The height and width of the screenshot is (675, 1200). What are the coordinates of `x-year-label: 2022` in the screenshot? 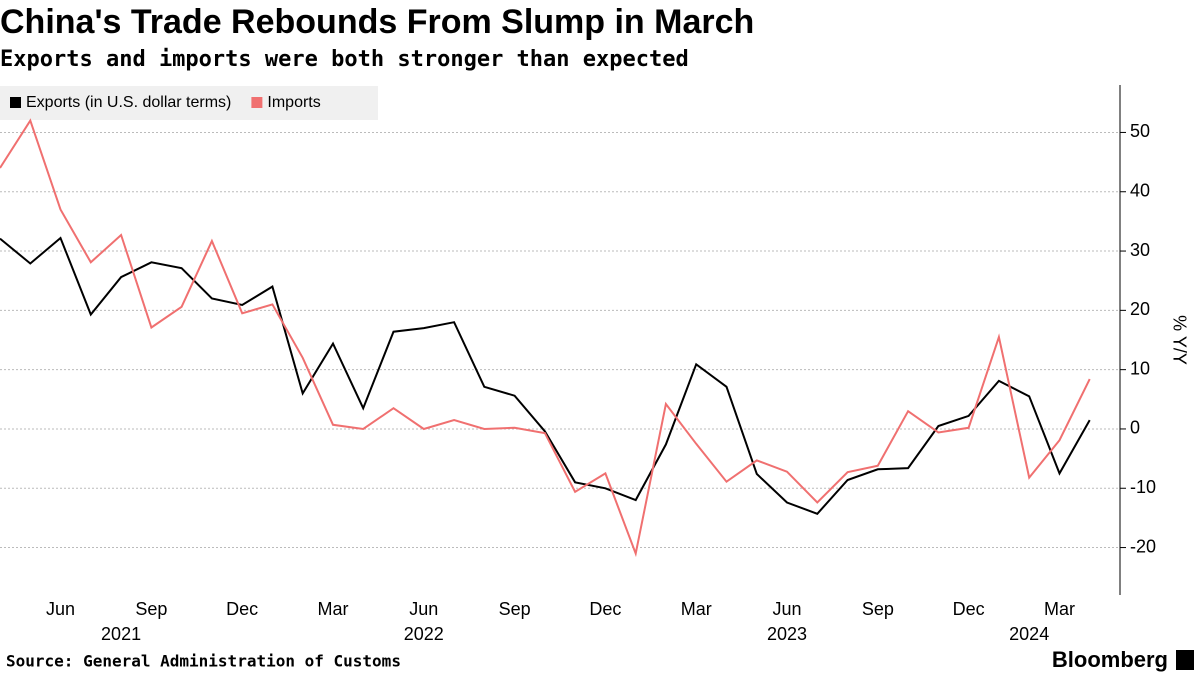 It's located at (424, 634).